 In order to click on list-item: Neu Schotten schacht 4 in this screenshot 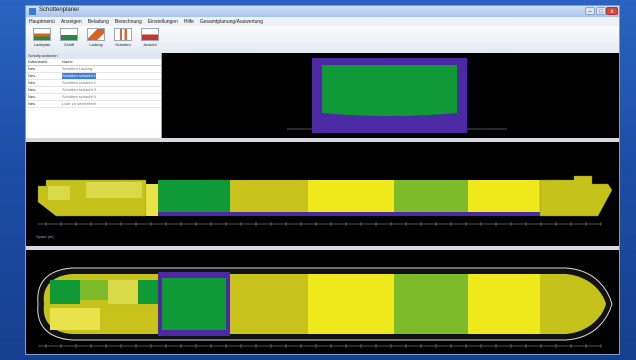, I will do `click(93, 97)`.